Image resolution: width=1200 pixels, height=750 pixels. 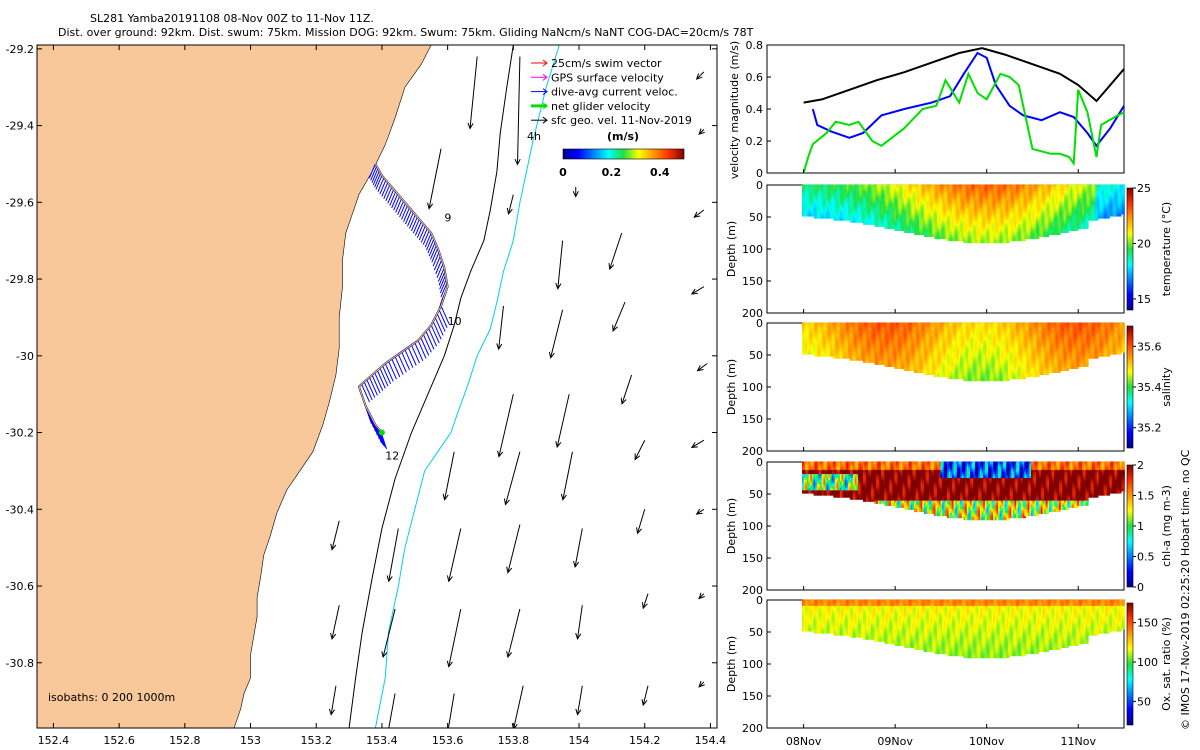 What do you see at coordinates (968, 99) in the screenshot?
I see `velocity-series-dac` at bounding box center [968, 99].